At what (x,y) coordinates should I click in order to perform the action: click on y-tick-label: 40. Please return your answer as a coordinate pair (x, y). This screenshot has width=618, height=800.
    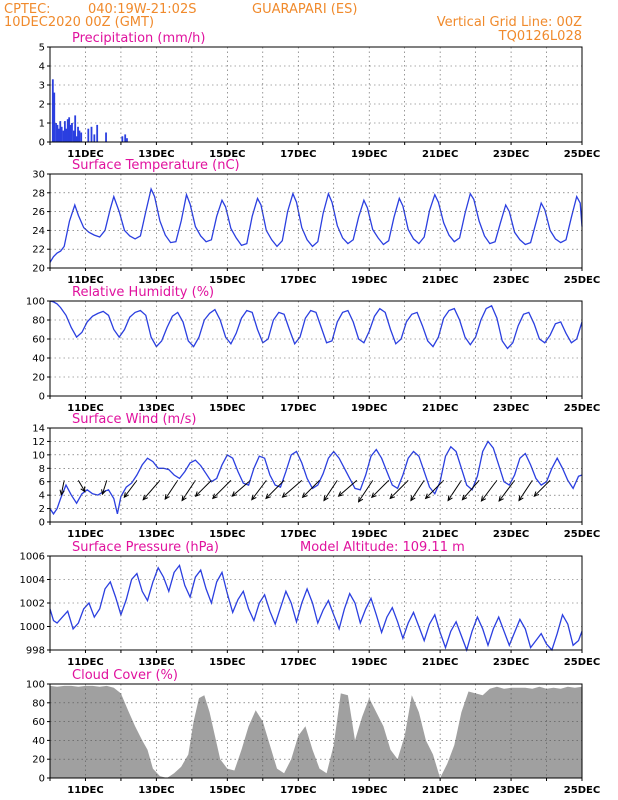
    Looking at the image, I should click on (38, 359).